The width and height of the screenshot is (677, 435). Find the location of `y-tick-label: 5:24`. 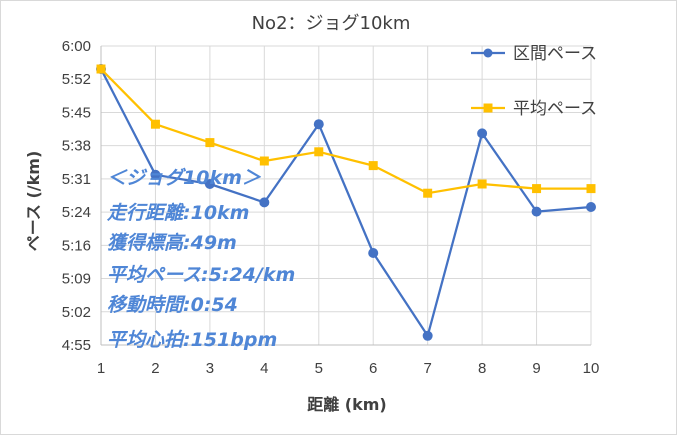

y-tick-label: 5:24 is located at coordinates (76, 212).